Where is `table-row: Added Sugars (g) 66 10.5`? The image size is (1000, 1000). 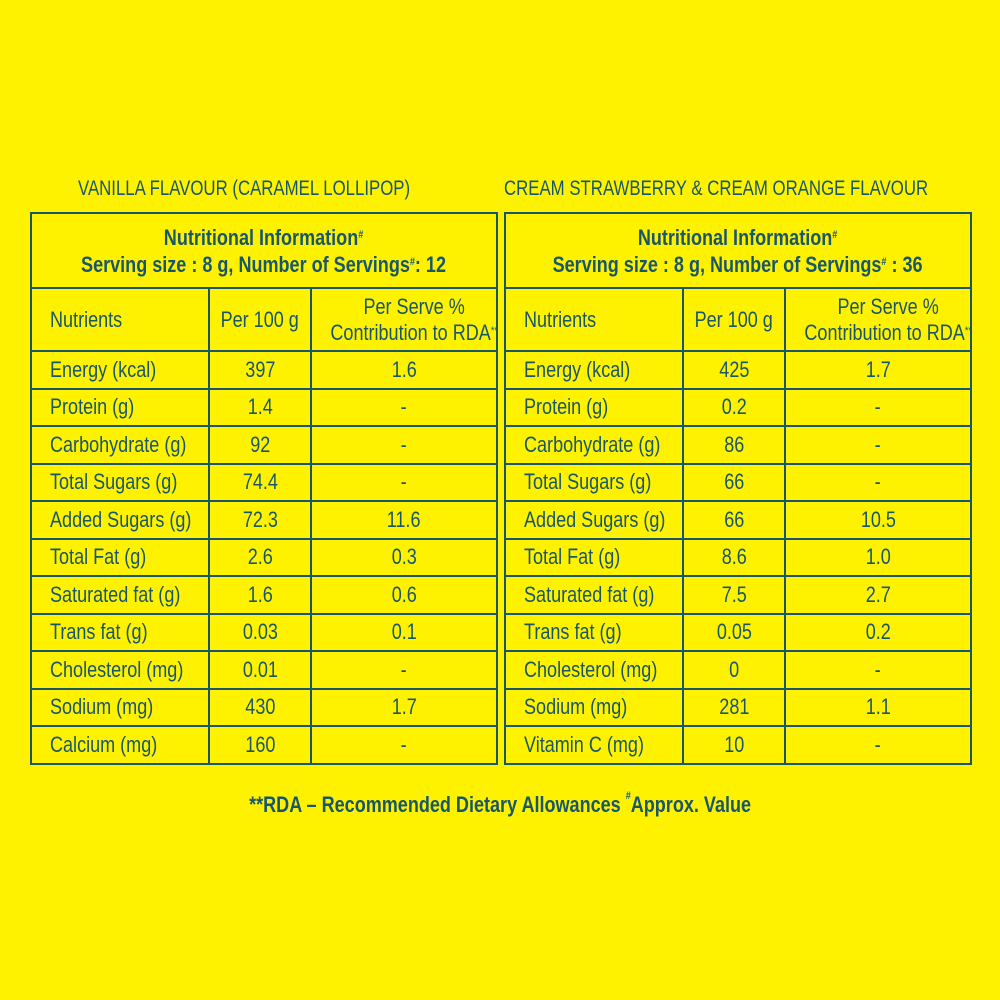 table-row: Added Sugars (g) 66 10.5 is located at coordinates (738, 520).